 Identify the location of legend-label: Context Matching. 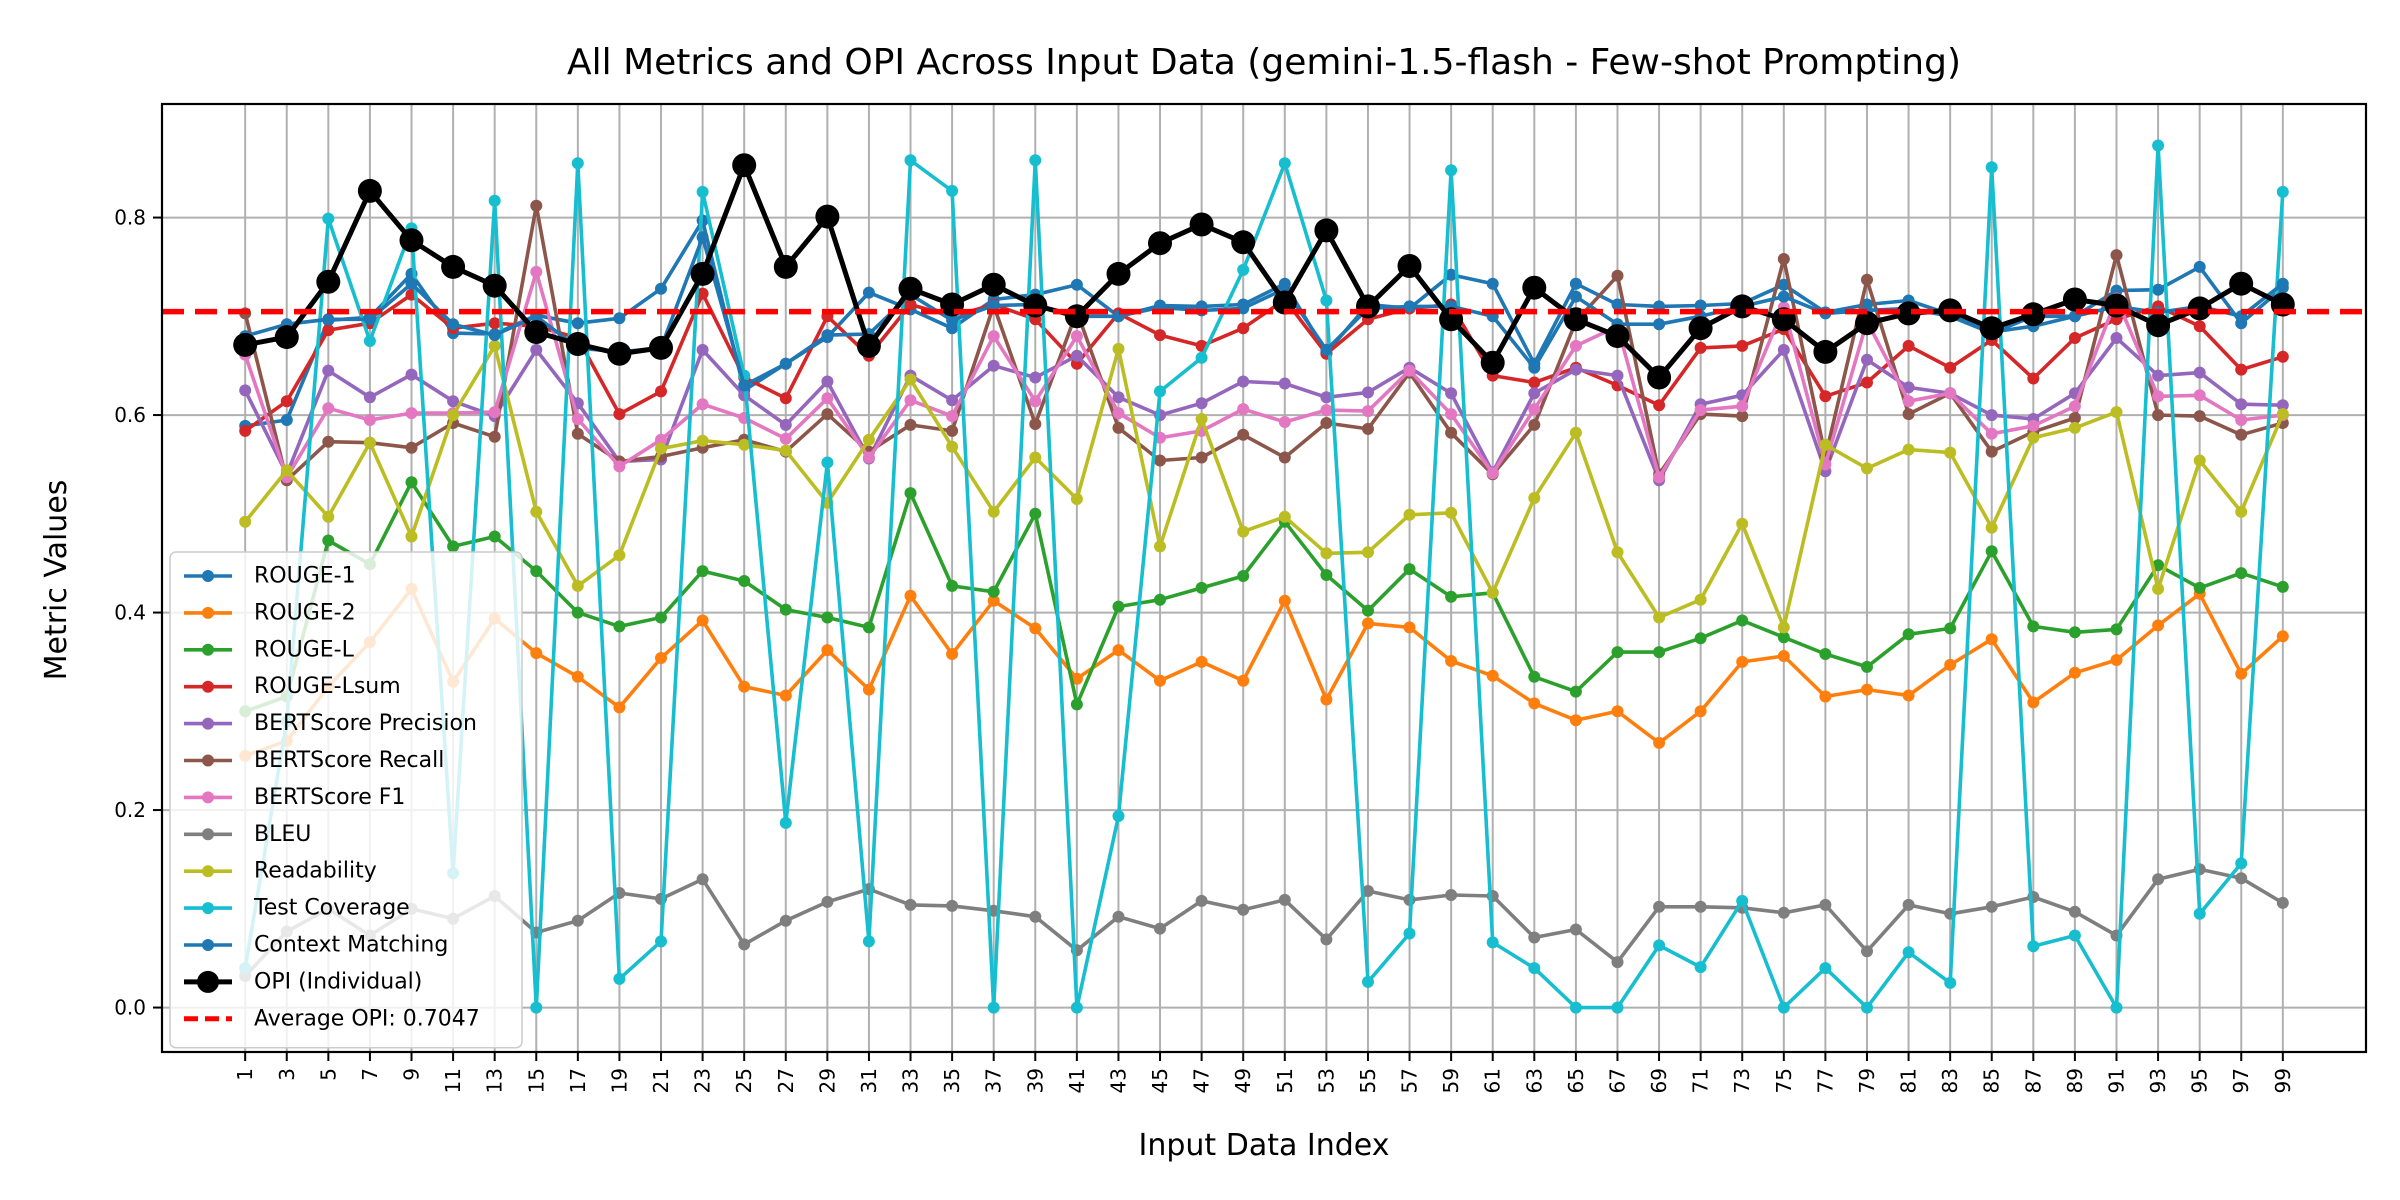
(351, 945).